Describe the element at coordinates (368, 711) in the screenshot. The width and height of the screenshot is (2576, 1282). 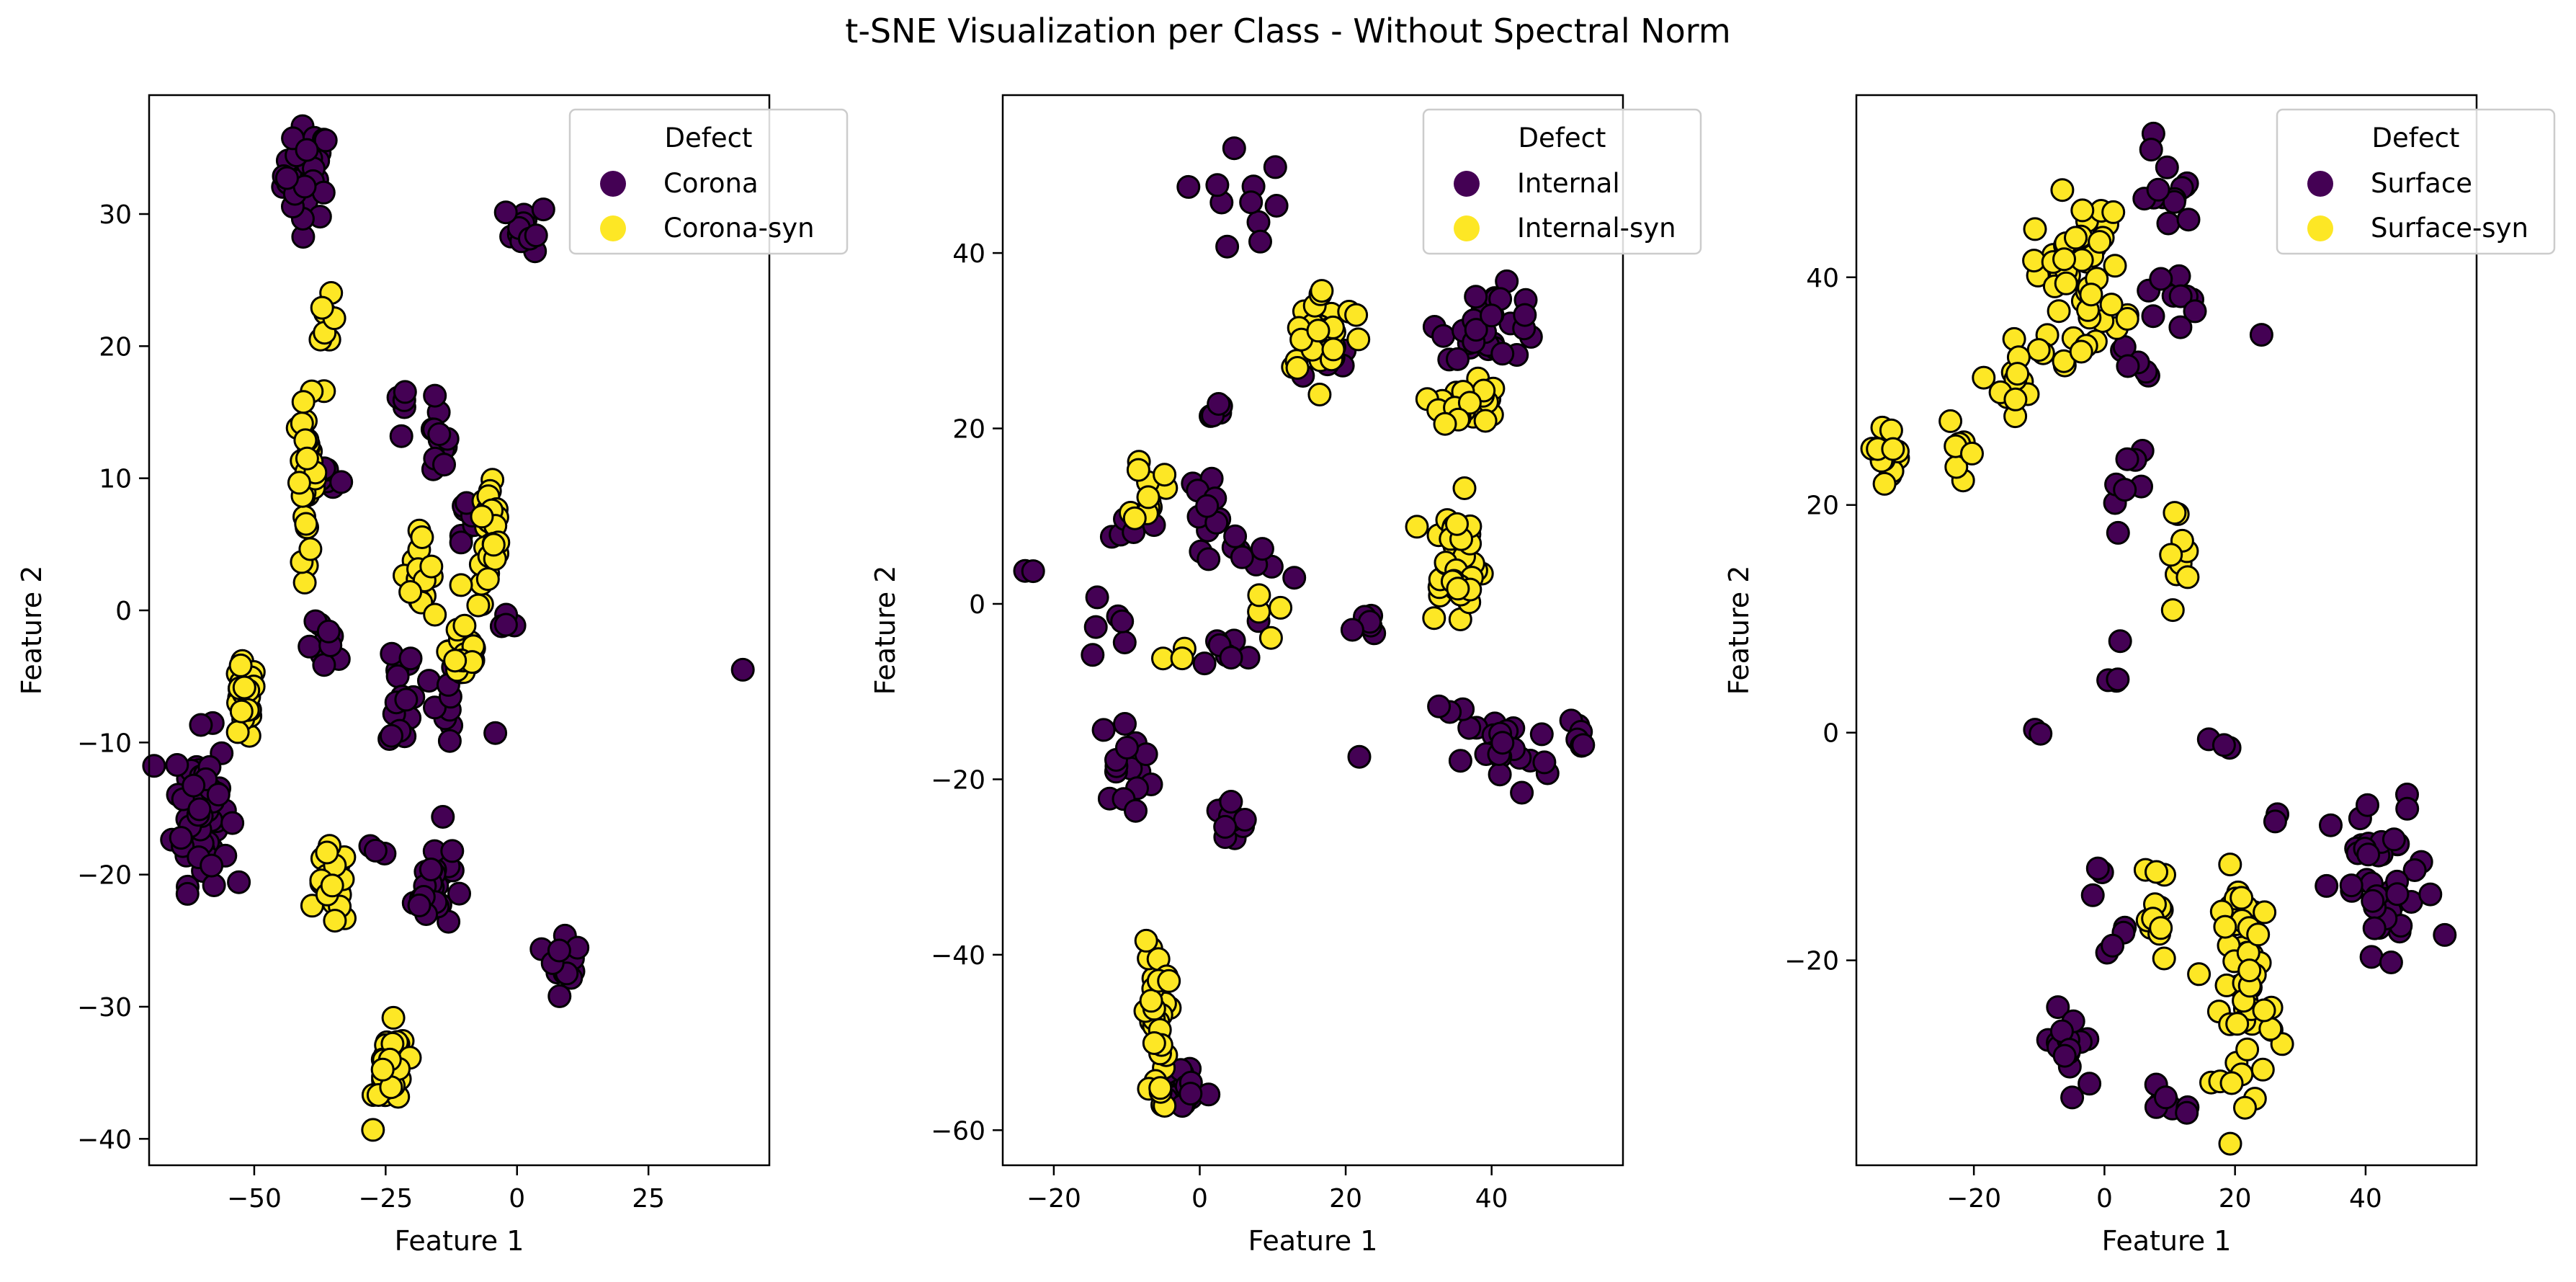
I see `series-corona-syn` at that location.